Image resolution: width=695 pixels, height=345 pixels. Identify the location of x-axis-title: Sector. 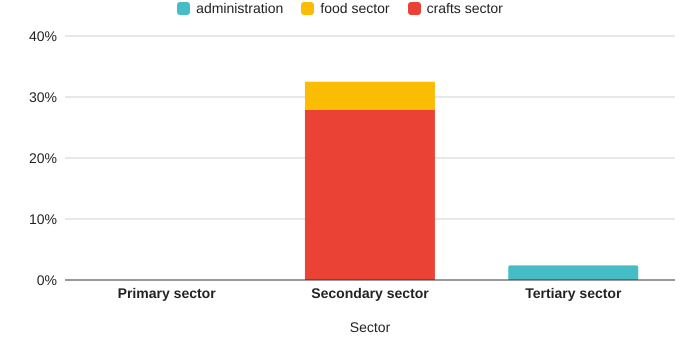
(370, 327).